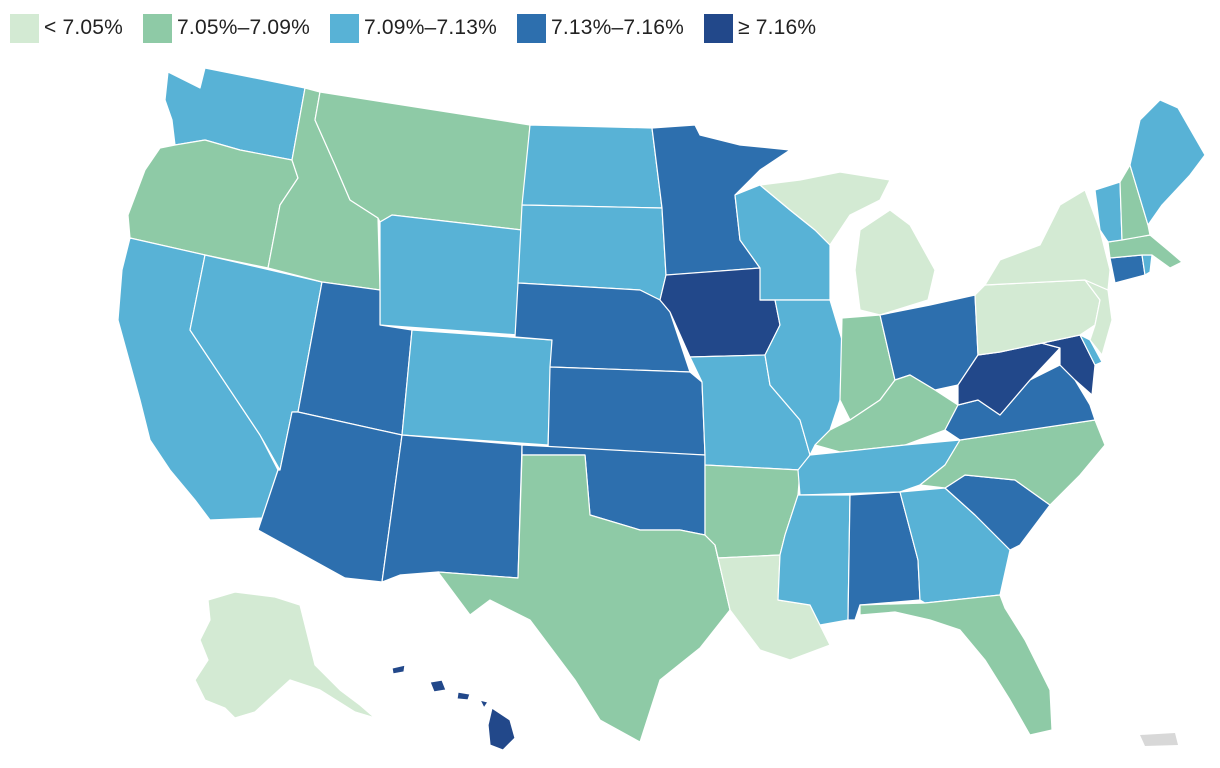 The image size is (1220, 768). I want to click on legend-item-713-716: 7.13%–7.16%, so click(600, 28).